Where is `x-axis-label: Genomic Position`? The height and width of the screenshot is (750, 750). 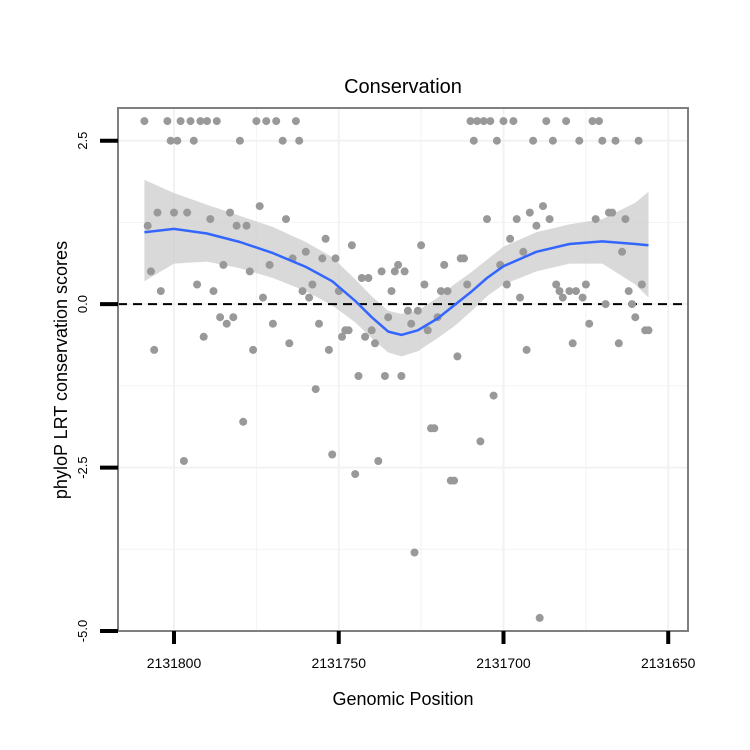
x-axis-label: Genomic Position is located at coordinates (402, 699).